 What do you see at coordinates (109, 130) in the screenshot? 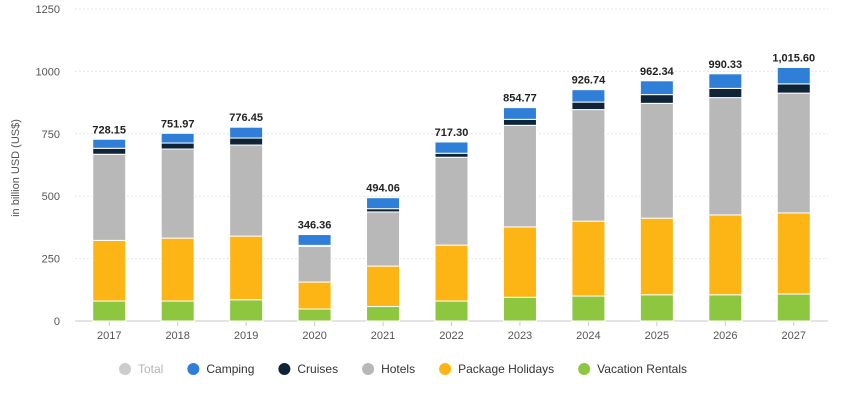
I see `total-data-label: 728.15` at bounding box center [109, 130].